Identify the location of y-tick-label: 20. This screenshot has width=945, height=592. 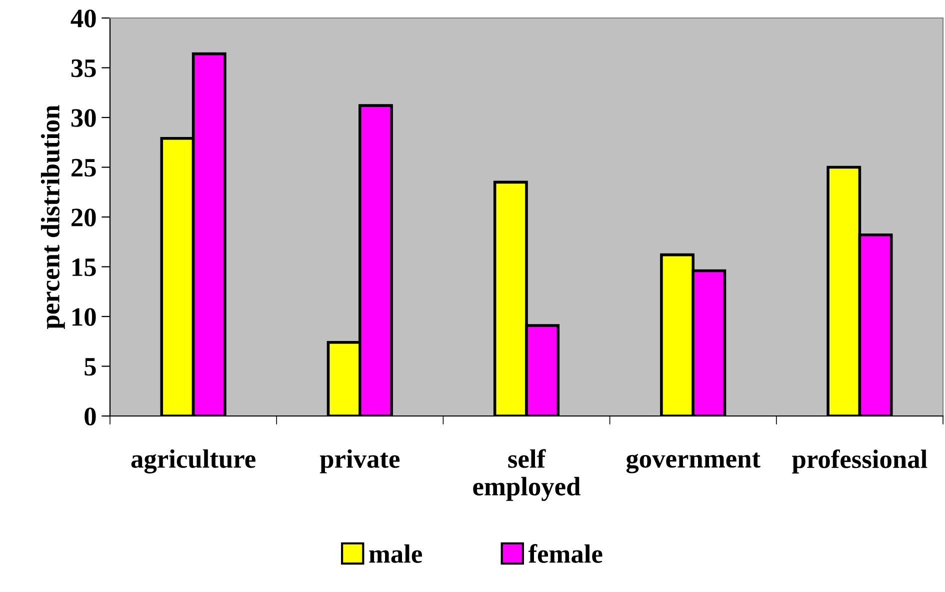
(84, 217).